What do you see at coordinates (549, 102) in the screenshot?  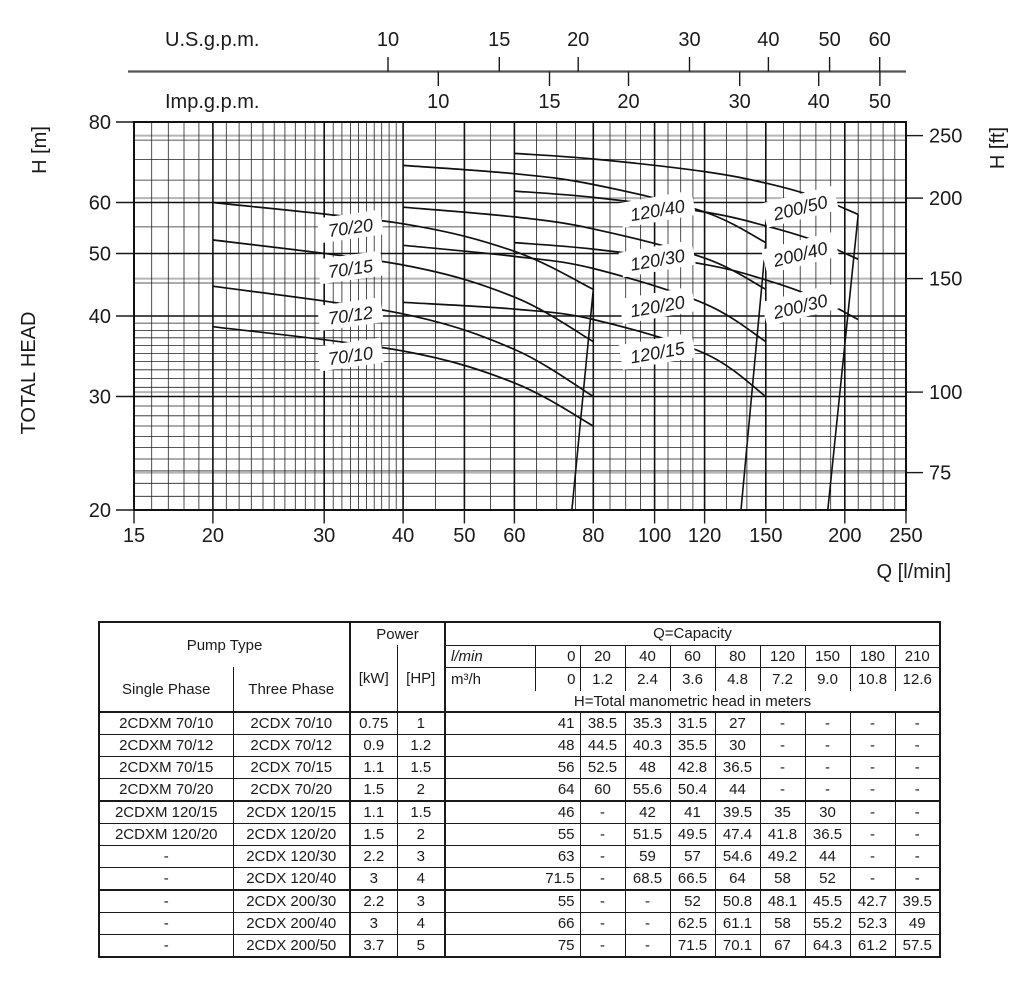 I see `imp-gpm-tick-label: 15` at bounding box center [549, 102].